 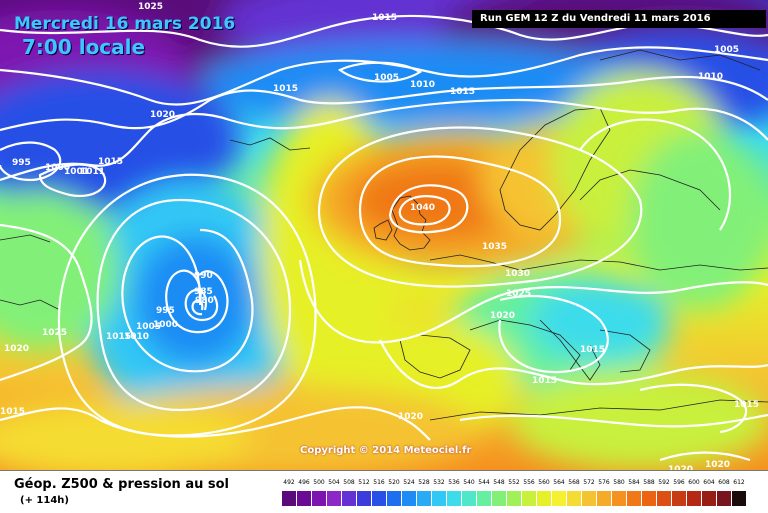 What do you see at coordinates (289, 482) in the screenshot?
I see `legend-label: 492` at bounding box center [289, 482].